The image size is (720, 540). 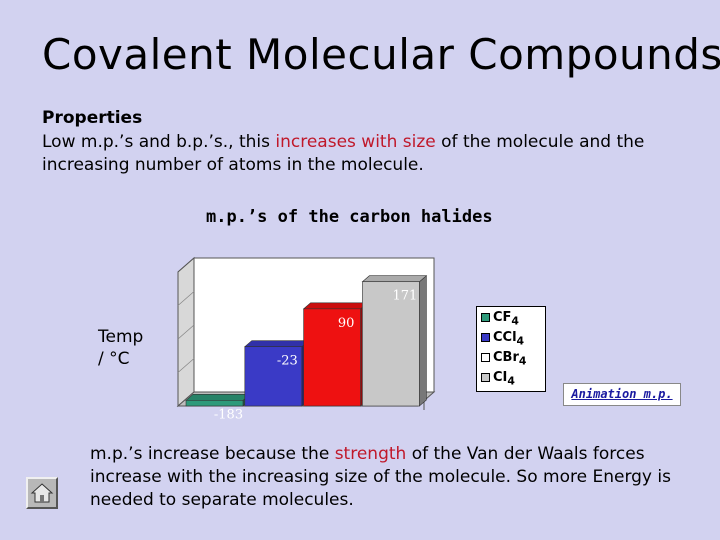 I want to click on bar-top-CBr4, so click(x=335, y=306).